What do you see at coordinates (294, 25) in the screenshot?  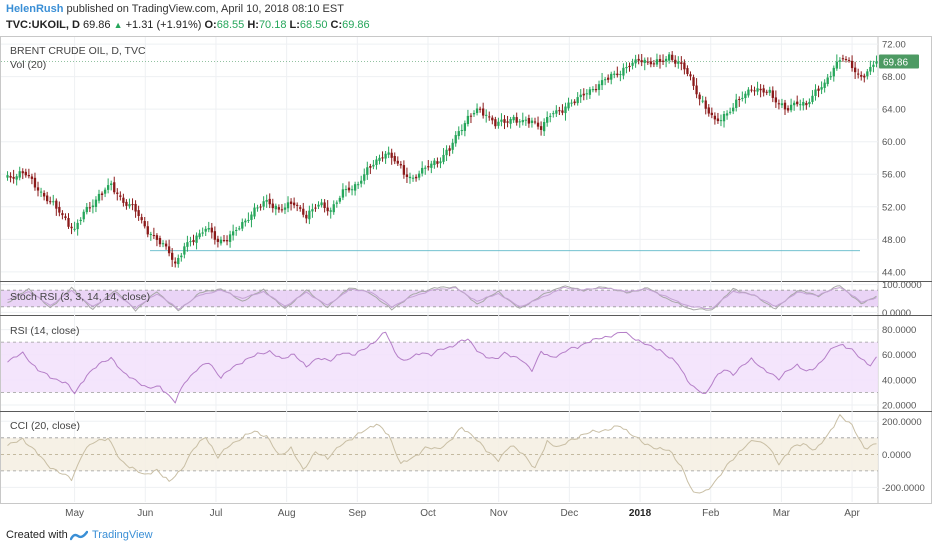 I see `low-label: L:` at bounding box center [294, 25].